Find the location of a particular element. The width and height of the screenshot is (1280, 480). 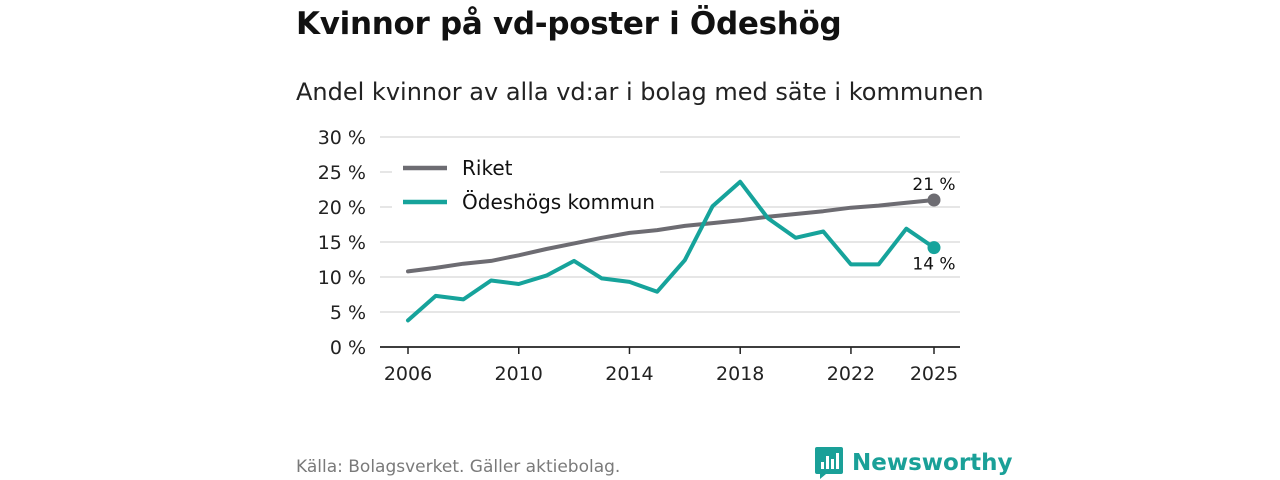

end-label-riket: 21 % is located at coordinates (933, 185).